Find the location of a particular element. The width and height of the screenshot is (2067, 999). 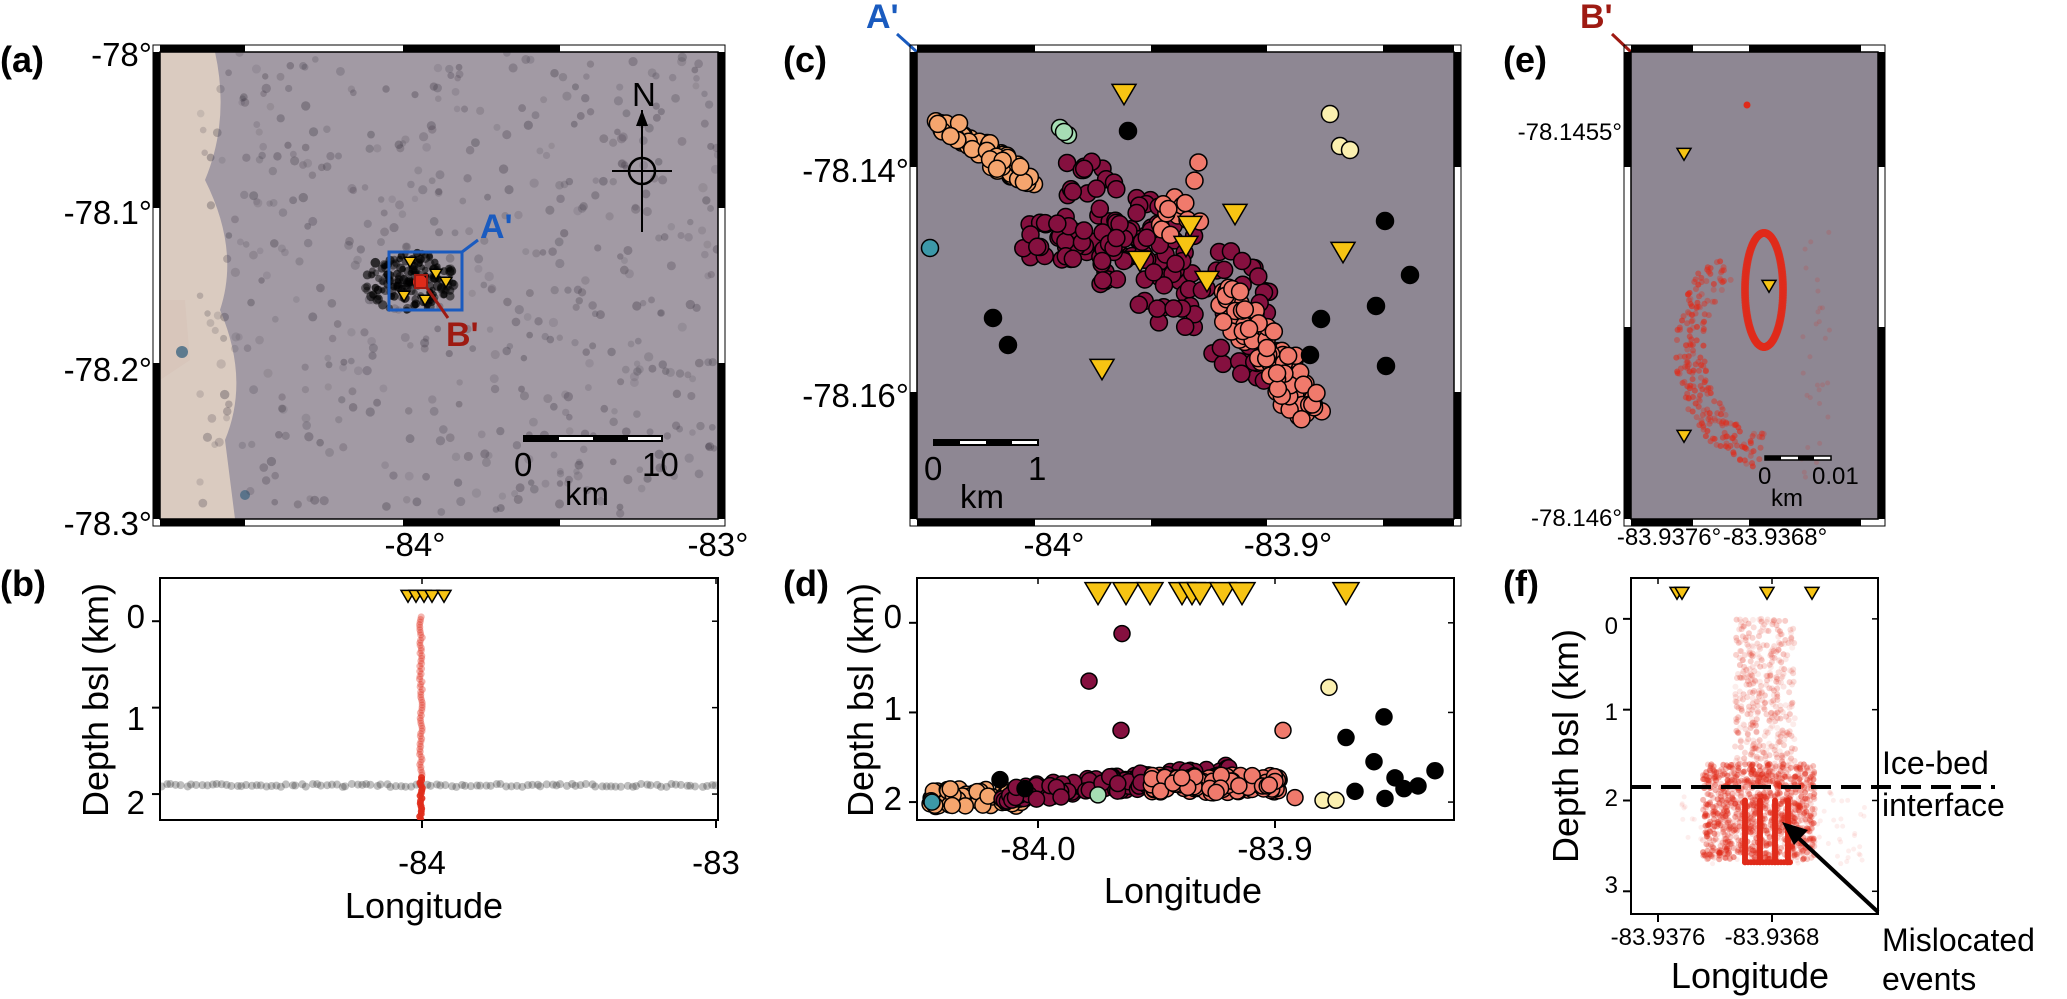

unclustered-event is located at coordinates (1410, 275).